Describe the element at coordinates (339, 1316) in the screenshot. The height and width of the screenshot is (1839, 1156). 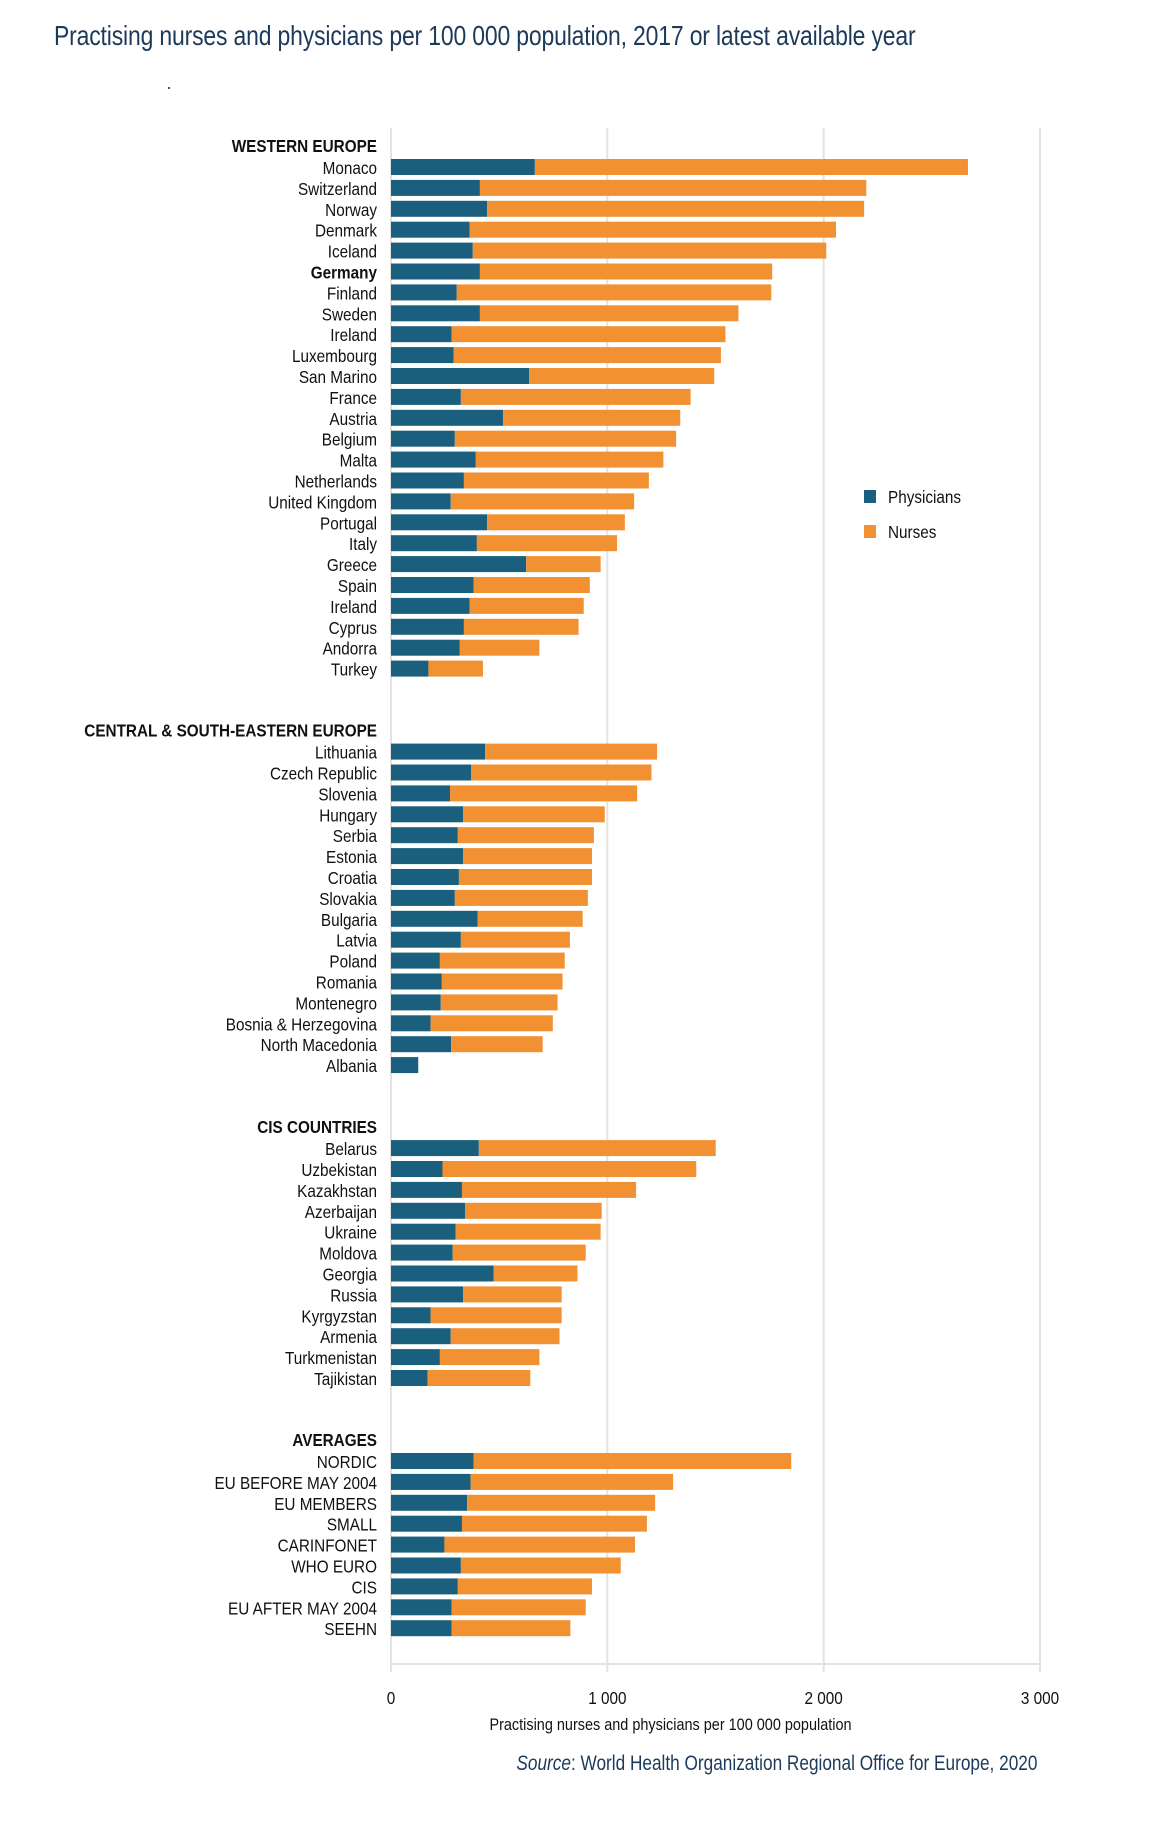
I see `category-label: Kyrgyzstan` at that location.